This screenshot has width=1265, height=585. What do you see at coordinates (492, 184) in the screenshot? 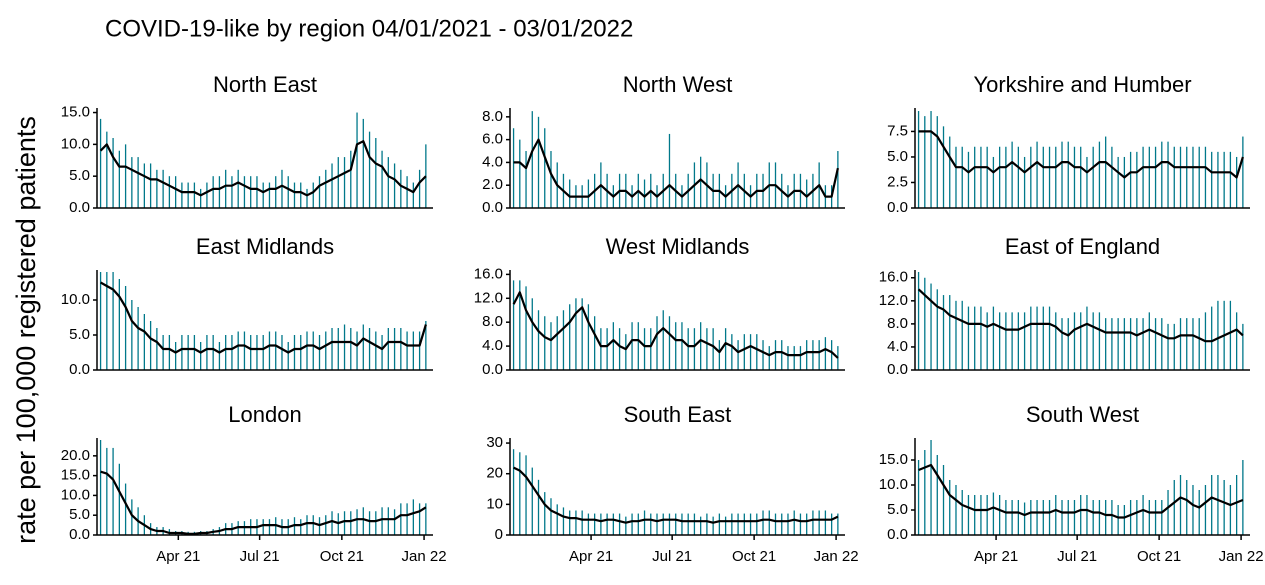
I see `y-tick-label: 2.0` at bounding box center [492, 184].